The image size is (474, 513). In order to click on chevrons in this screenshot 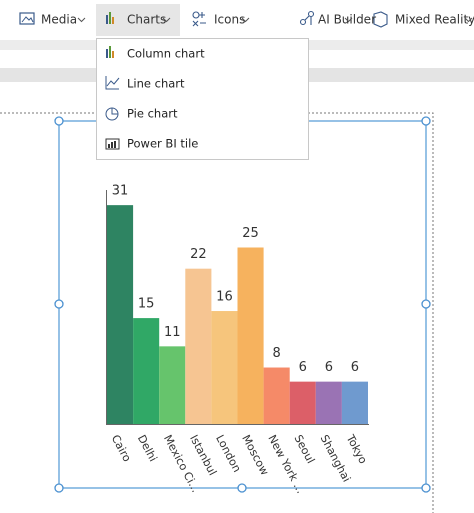, I will do `click(275, 20)`.